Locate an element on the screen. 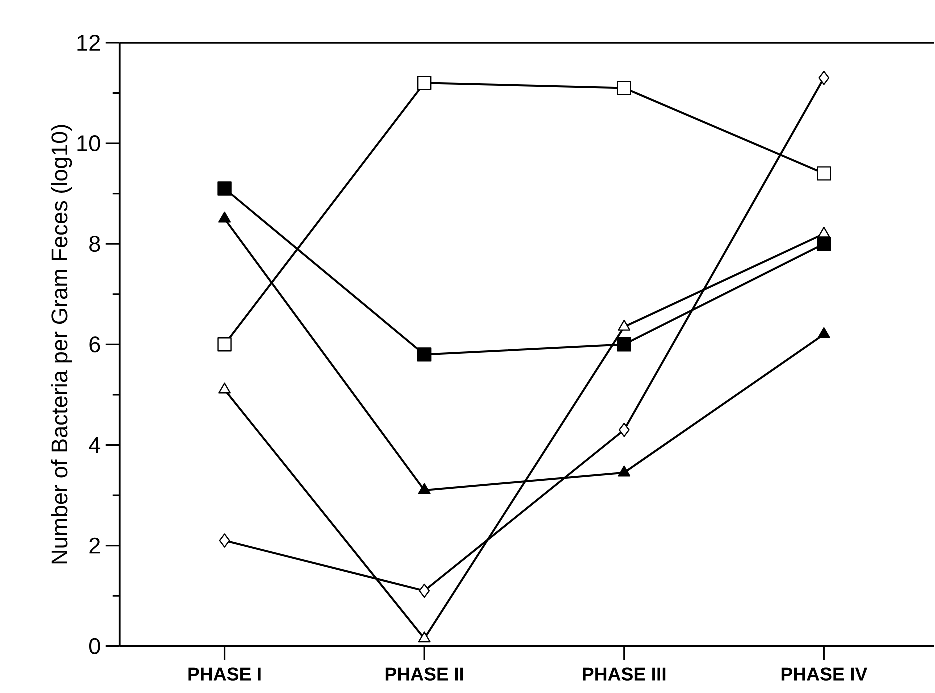  y-tick-label: 12 is located at coordinates (89, 42).